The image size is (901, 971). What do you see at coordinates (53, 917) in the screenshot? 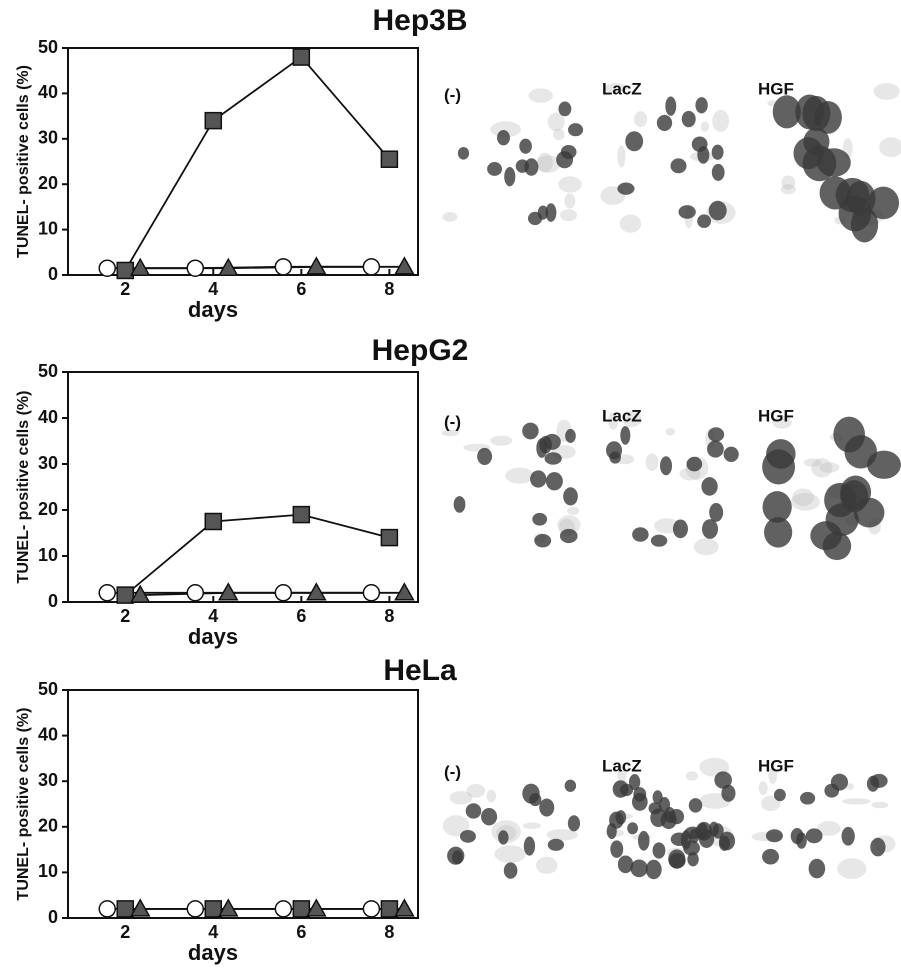
I see `y-tick-label: 0` at bounding box center [53, 917].